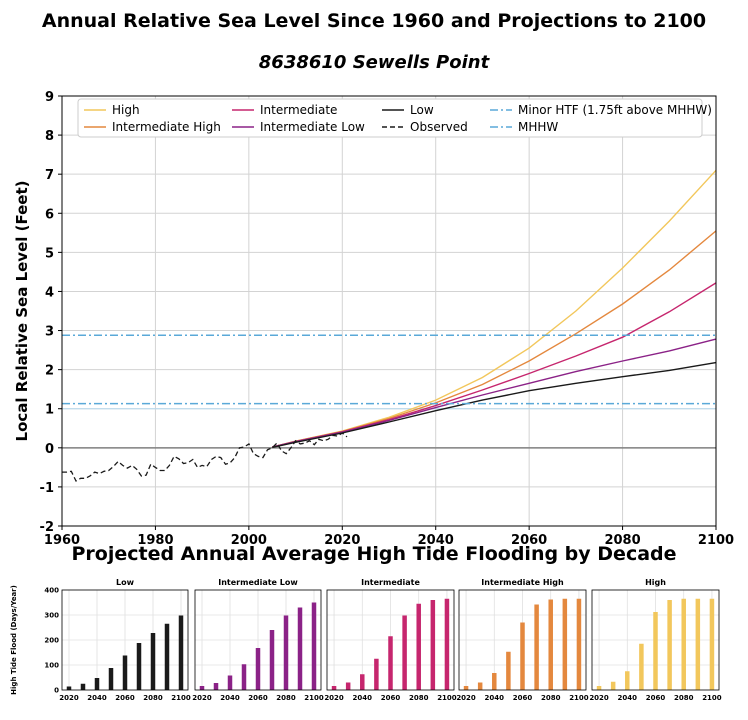  What do you see at coordinates (51, 591) in the screenshot?
I see `panel-y-tick-label: 400` at bounding box center [51, 591].